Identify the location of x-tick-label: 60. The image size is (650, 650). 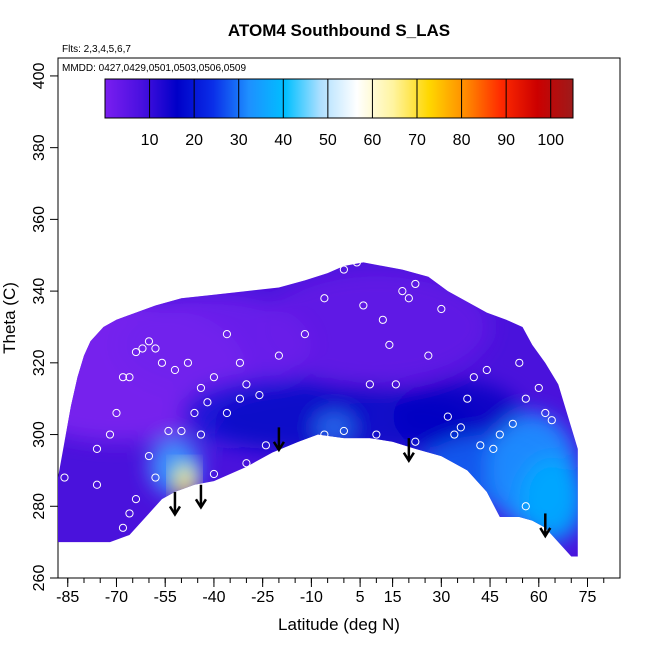
(539, 597).